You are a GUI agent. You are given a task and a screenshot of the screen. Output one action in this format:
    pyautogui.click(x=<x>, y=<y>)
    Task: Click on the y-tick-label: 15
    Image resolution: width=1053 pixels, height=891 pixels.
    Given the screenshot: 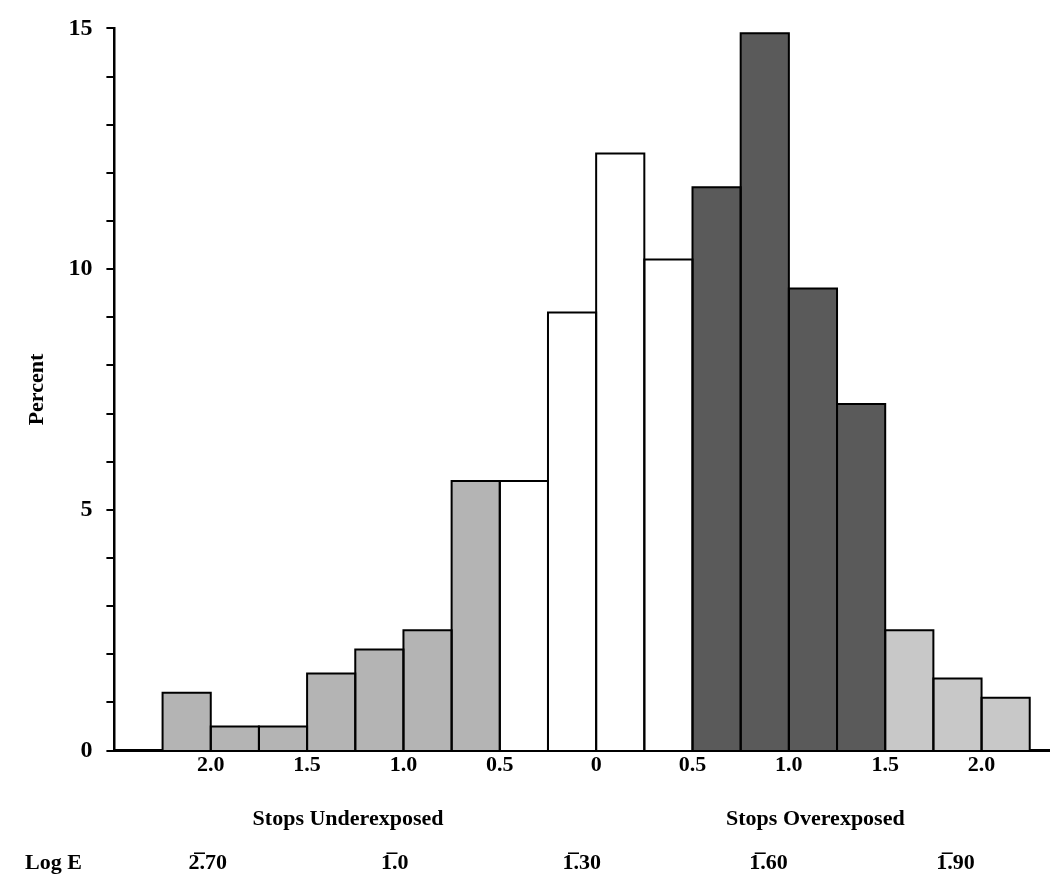 What is the action you would take?
    pyautogui.click(x=80, y=26)
    